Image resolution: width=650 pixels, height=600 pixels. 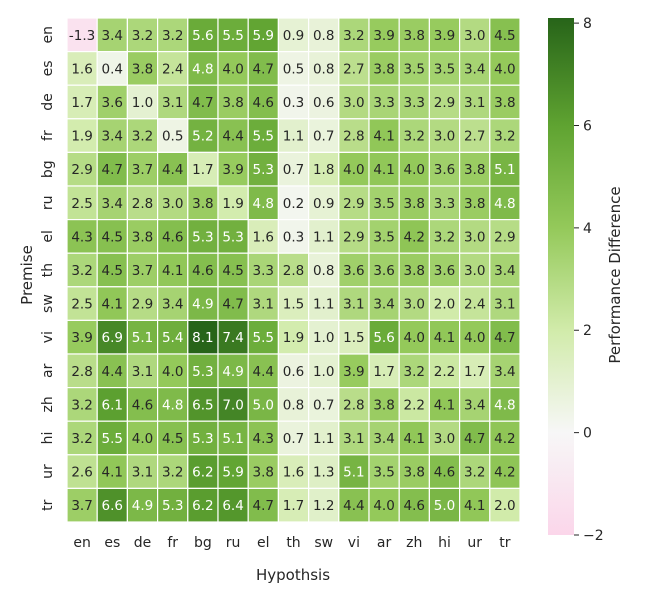 I want to click on colorbar-tick-label: 2, so click(x=587, y=331).